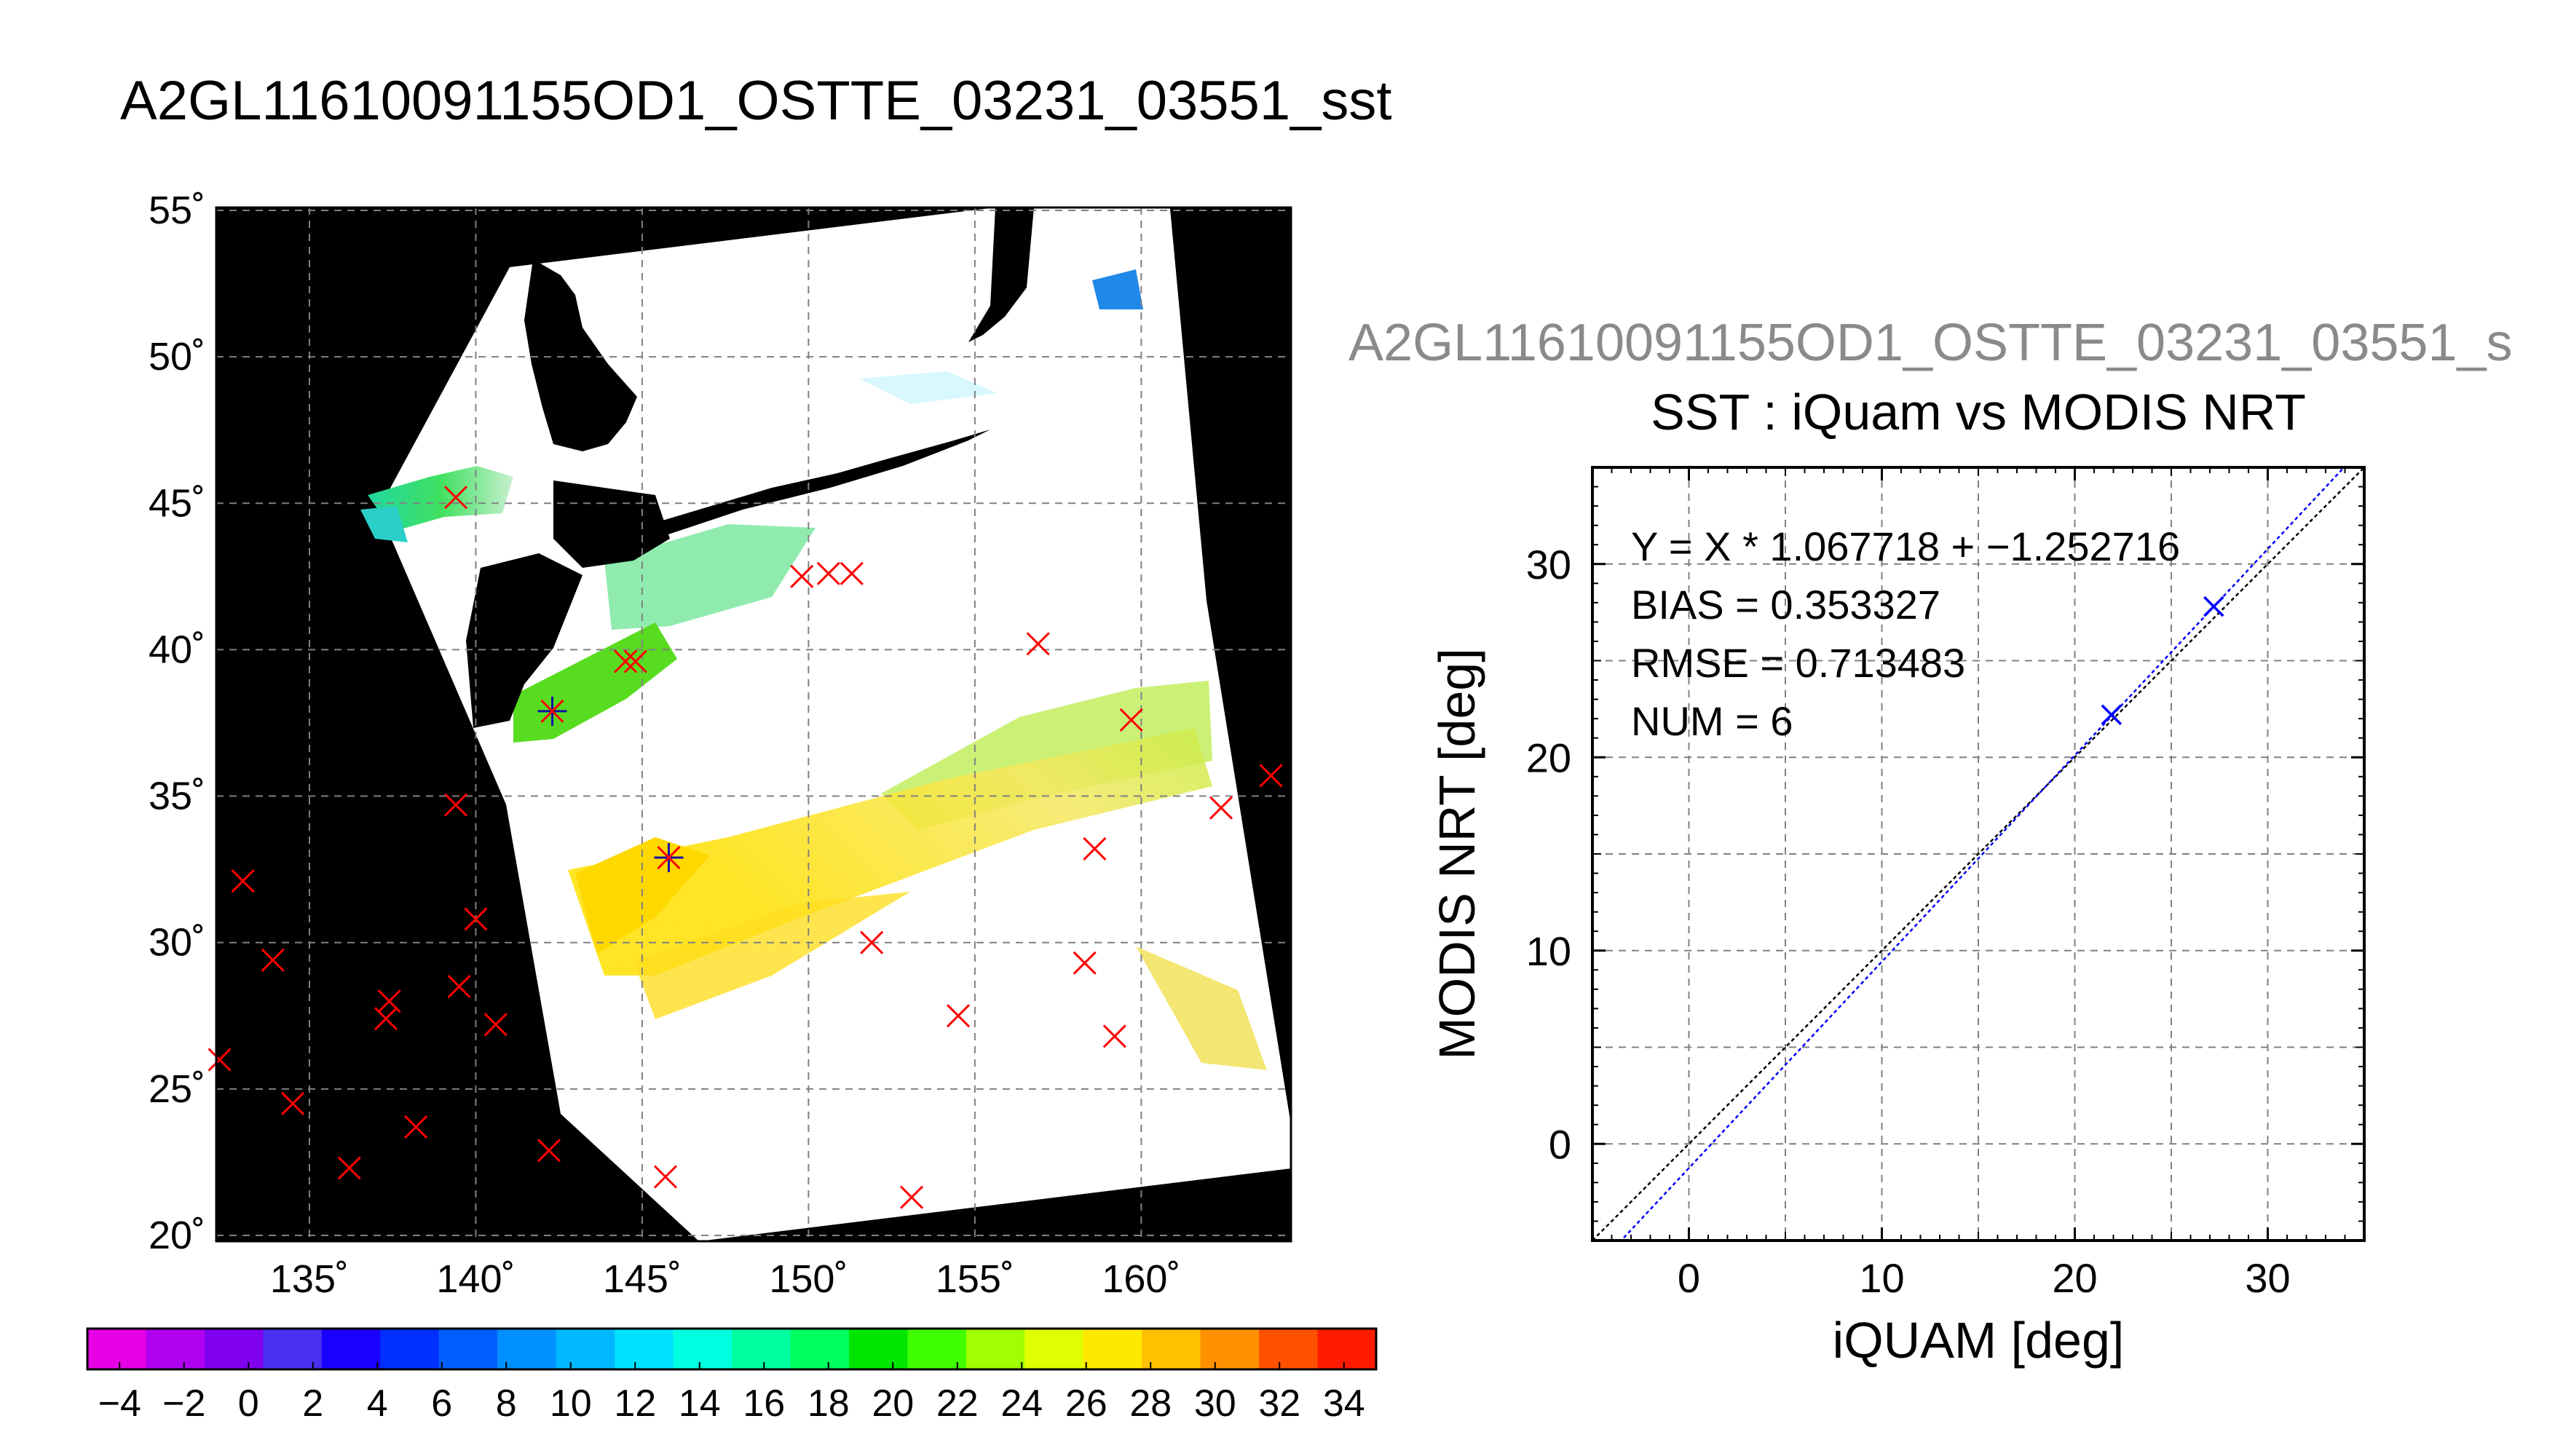 The image size is (2555, 1456). Describe the element at coordinates (2162, 661) in the screenshot. I see `scatter-points` at that location.